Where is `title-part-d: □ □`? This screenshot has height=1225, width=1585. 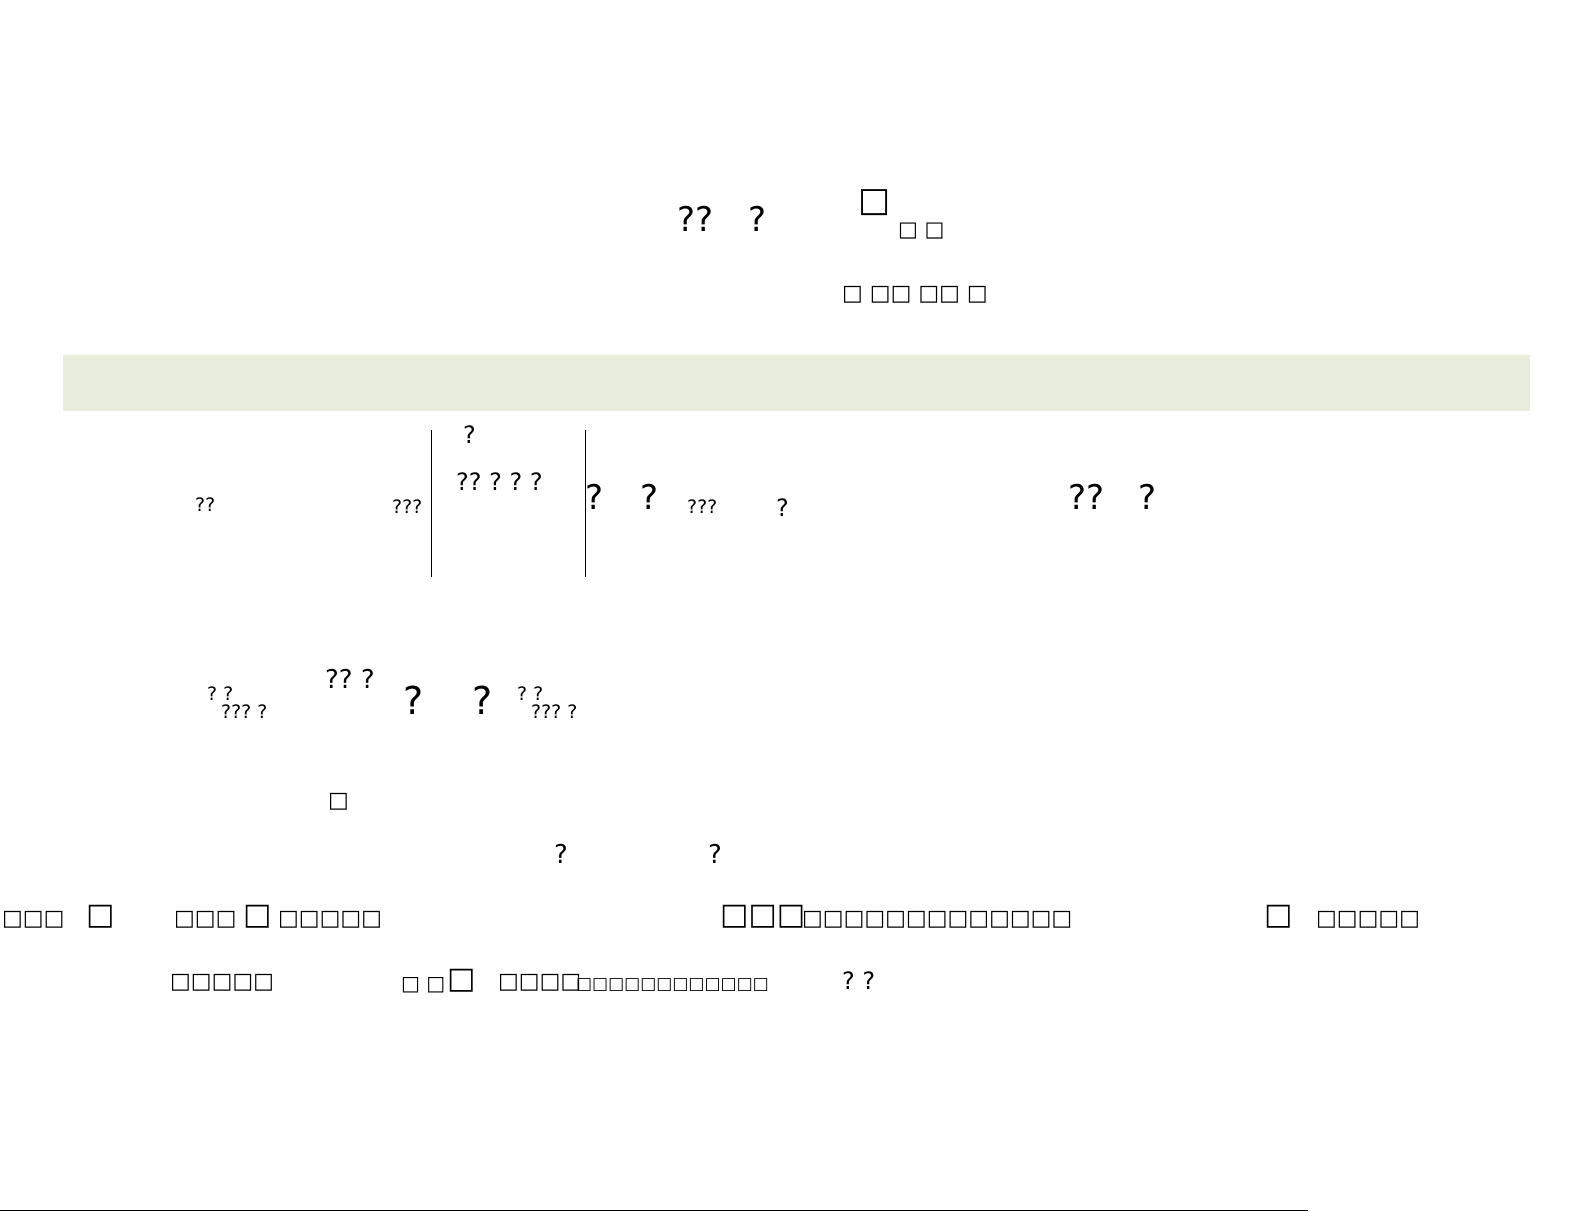 title-part-d: □ □ is located at coordinates (921, 229).